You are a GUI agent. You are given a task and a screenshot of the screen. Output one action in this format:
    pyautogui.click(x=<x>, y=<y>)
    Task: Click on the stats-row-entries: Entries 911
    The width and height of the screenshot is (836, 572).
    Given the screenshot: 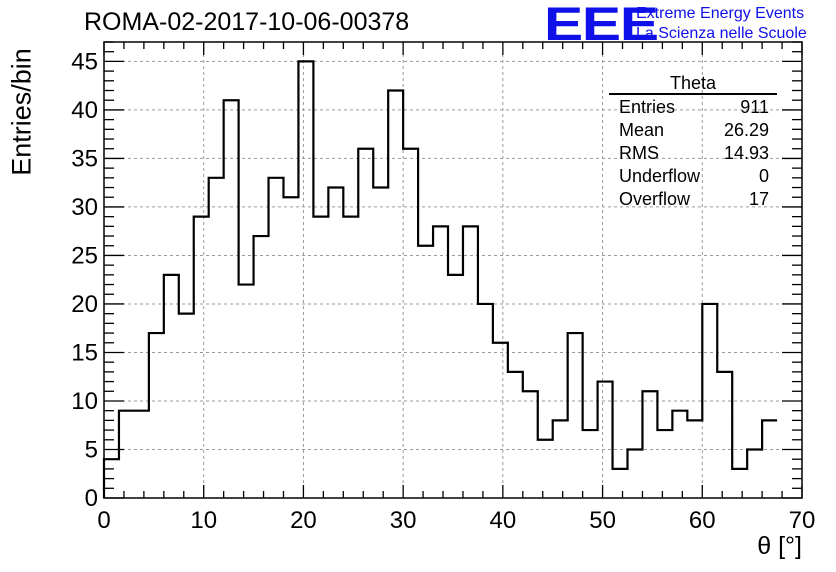 What is the action you would take?
    pyautogui.click(x=693, y=107)
    